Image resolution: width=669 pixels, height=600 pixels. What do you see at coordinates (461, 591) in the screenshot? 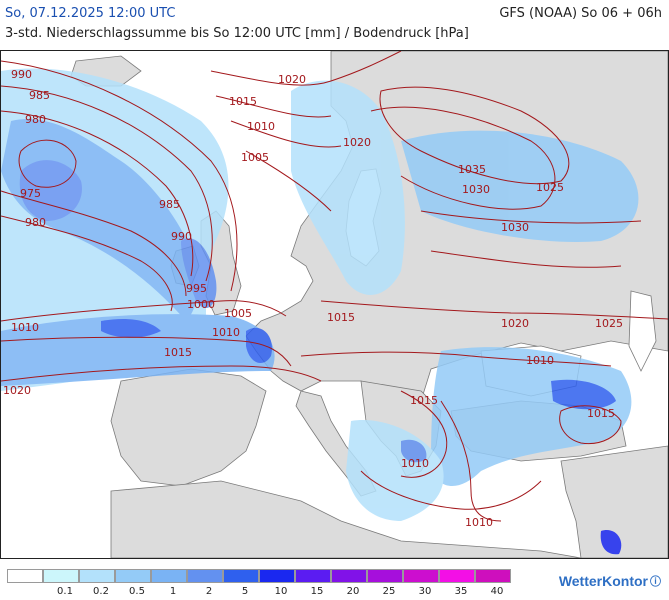
I see `legend-tick-label: 35` at bounding box center [461, 591].